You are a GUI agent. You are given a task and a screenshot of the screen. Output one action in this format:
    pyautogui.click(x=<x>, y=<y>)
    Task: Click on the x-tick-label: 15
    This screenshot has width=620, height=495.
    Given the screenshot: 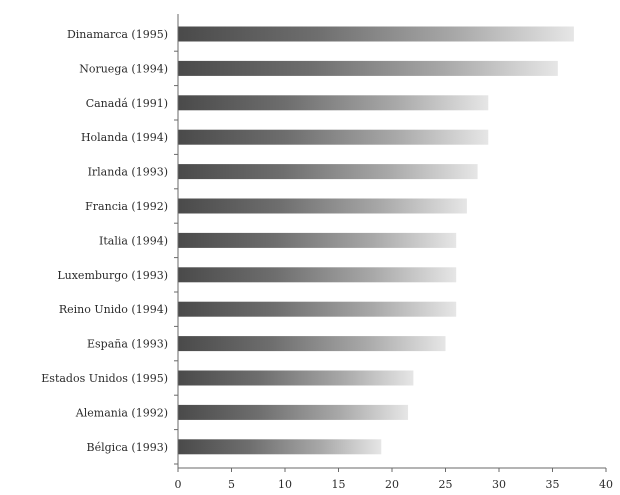 What is the action you would take?
    pyautogui.click(x=339, y=484)
    